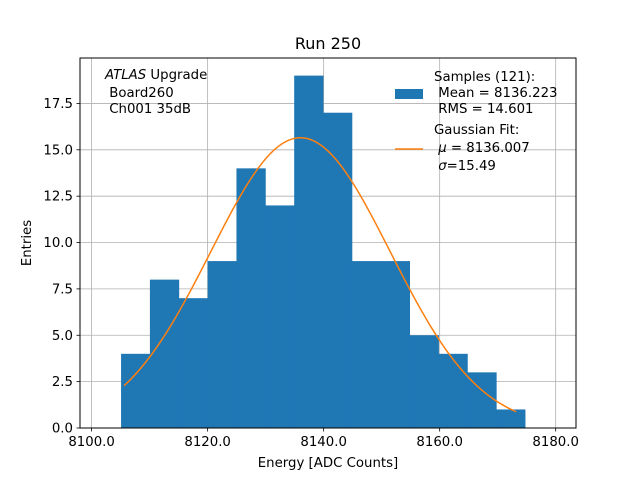  What do you see at coordinates (323, 442) in the screenshot?
I see `x-tick-label: 8140.0` at bounding box center [323, 442].